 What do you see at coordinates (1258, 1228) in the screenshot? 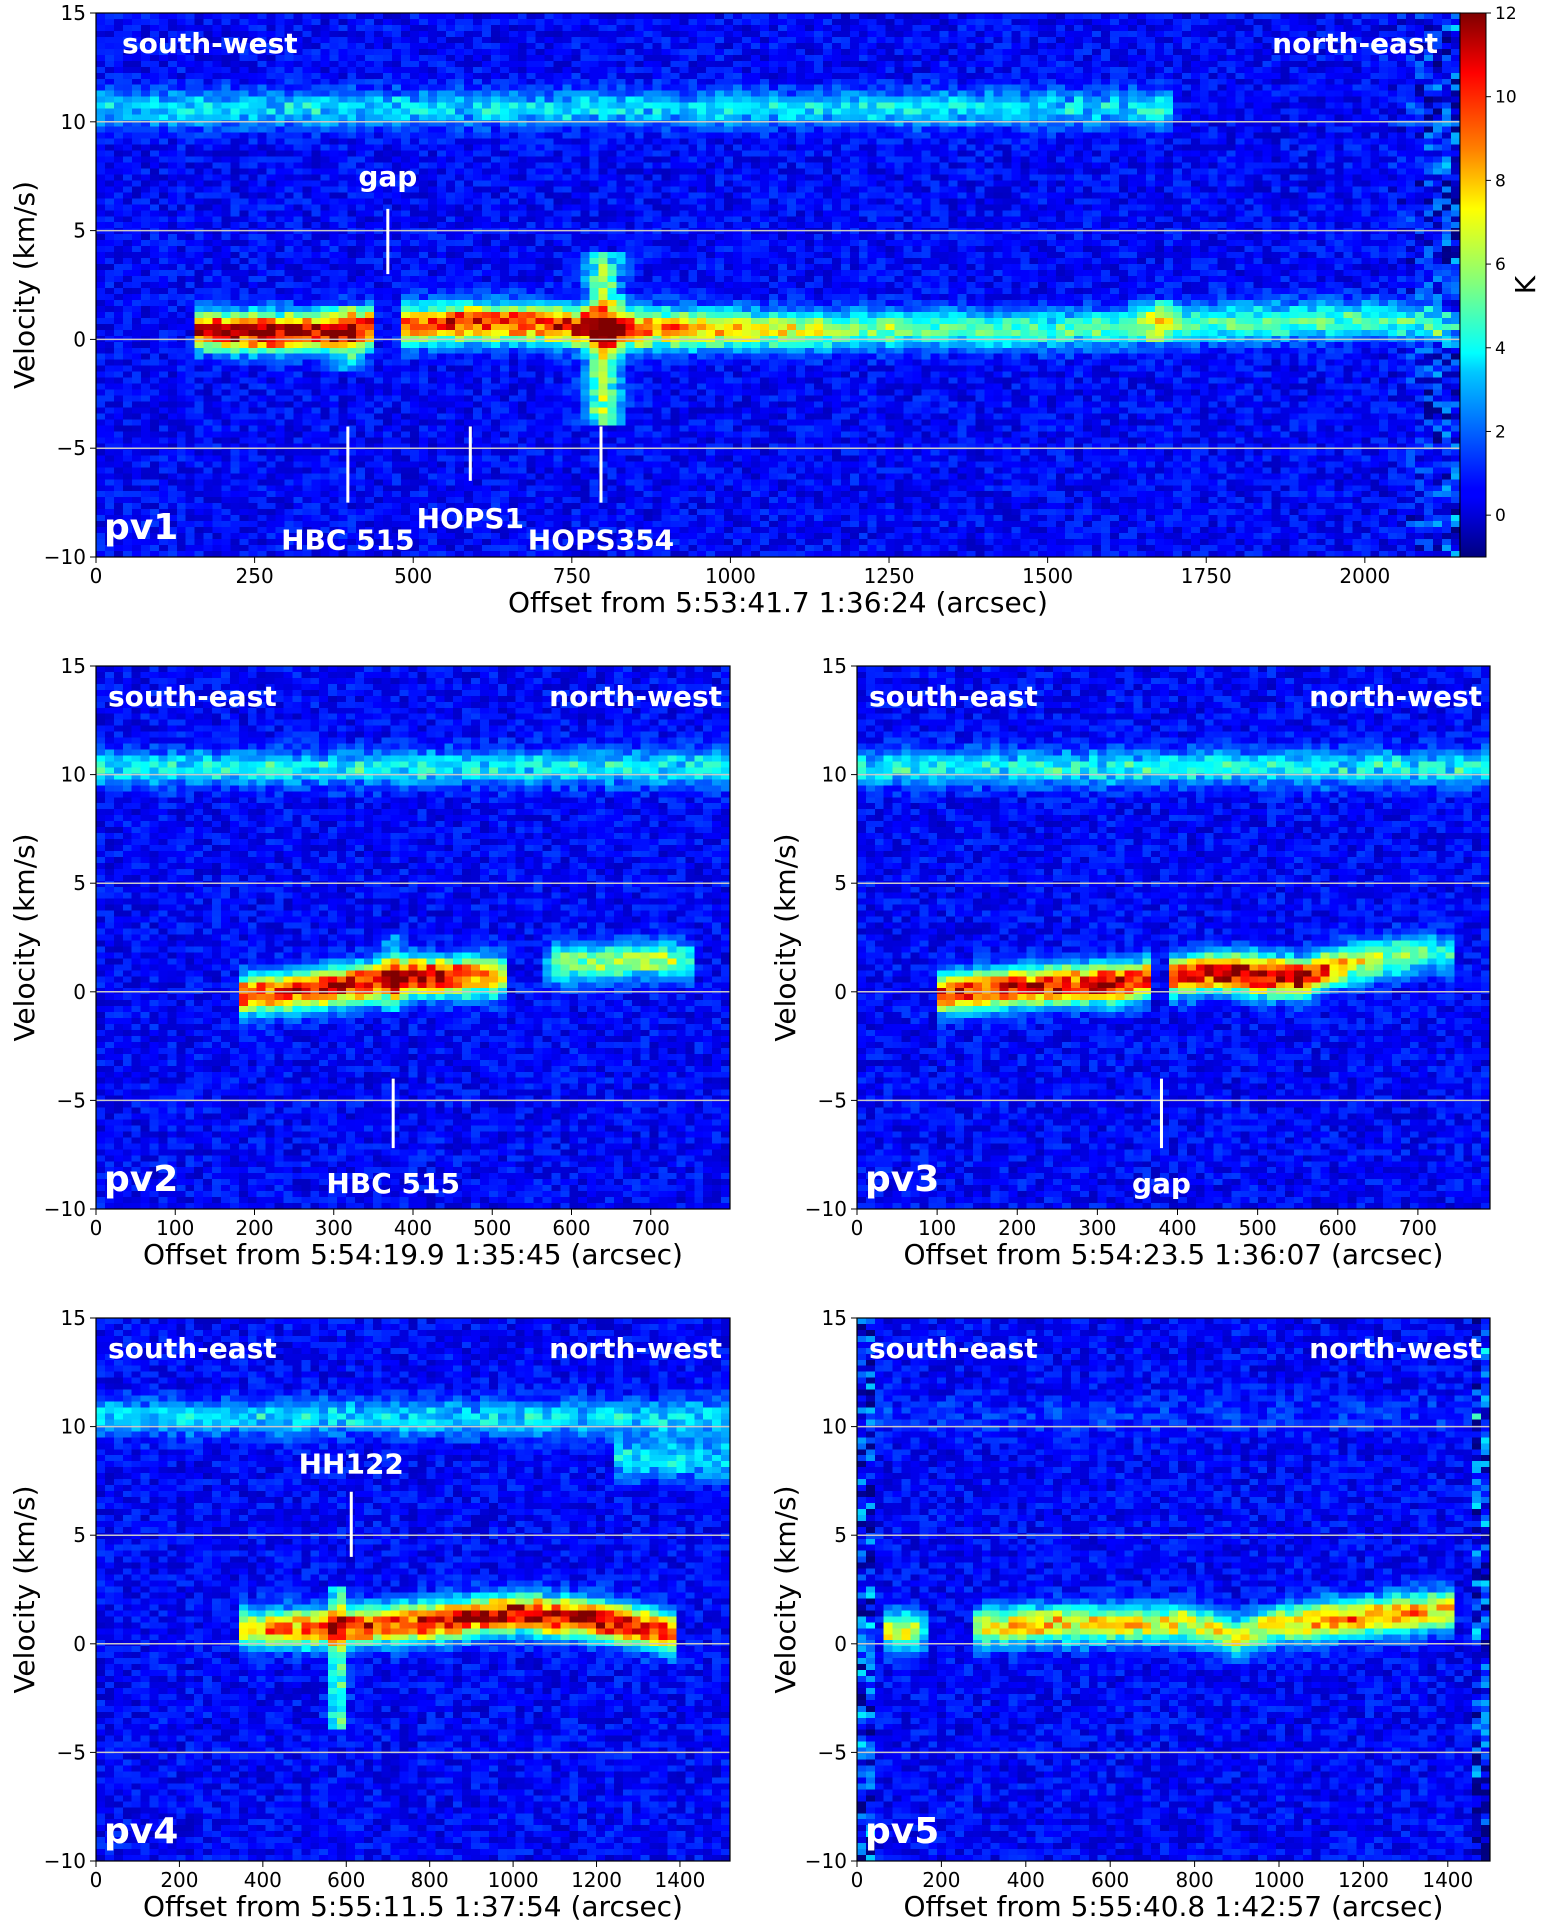
I see `x-tick-label: 500` at bounding box center [1258, 1228].